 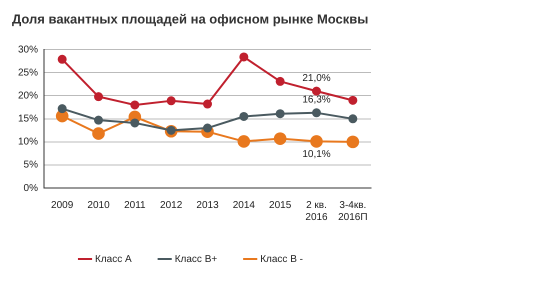 I want to click on data-label: 21,0%, so click(x=316, y=78).